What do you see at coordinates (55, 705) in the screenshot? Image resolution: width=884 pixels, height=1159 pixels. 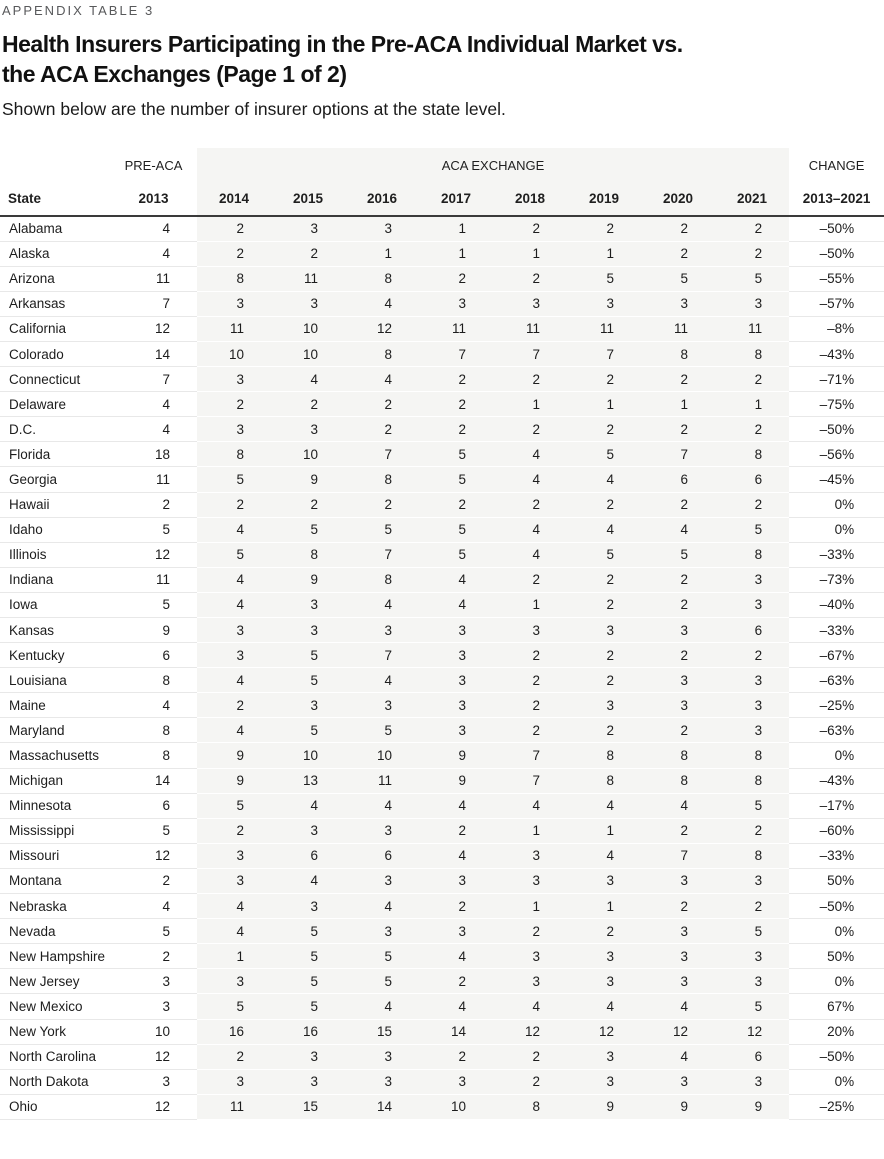 I see `state-cell: Maine` at bounding box center [55, 705].